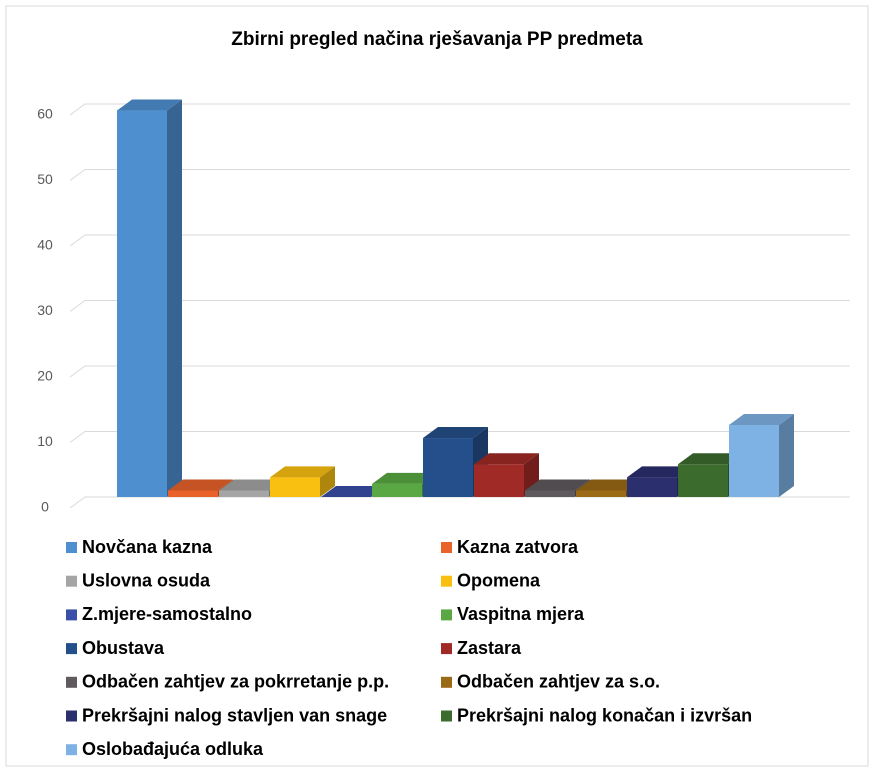 The height and width of the screenshot is (772, 875). I want to click on legend-label: Oslobađajuća odluka, so click(173, 749).